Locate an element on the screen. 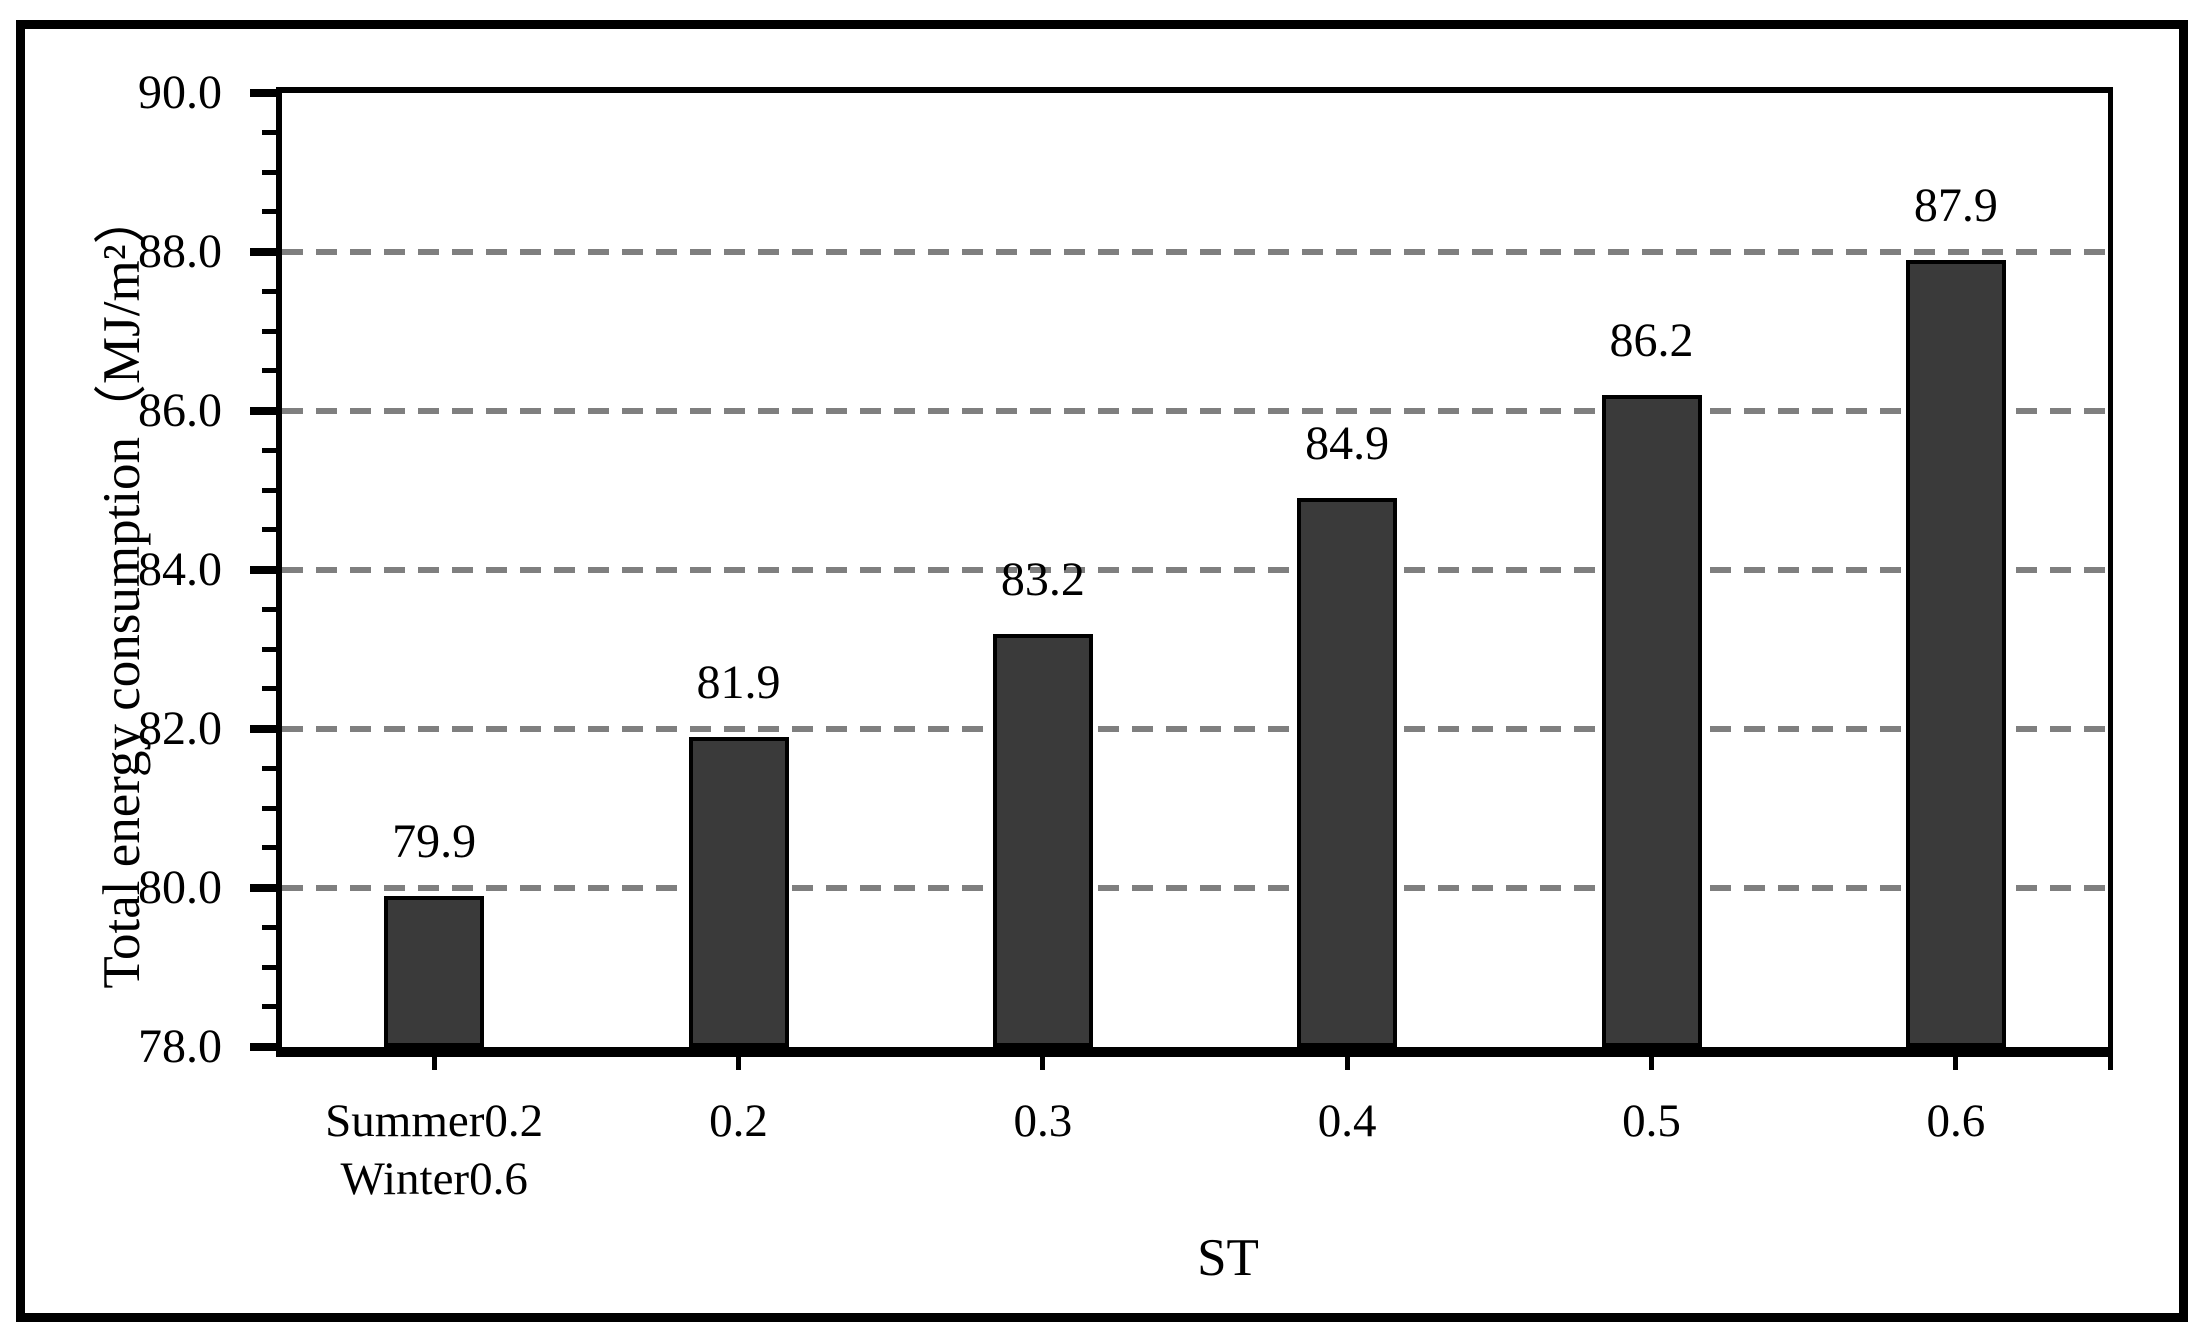 The width and height of the screenshot is (2201, 1338). bar-0.5 is located at coordinates (1651, 721).